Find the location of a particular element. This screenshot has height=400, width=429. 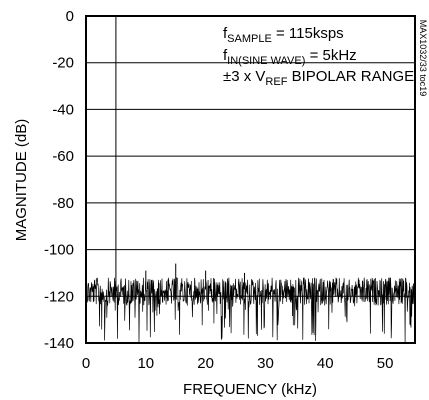

y-tick-label: -140 is located at coordinates (59, 343).